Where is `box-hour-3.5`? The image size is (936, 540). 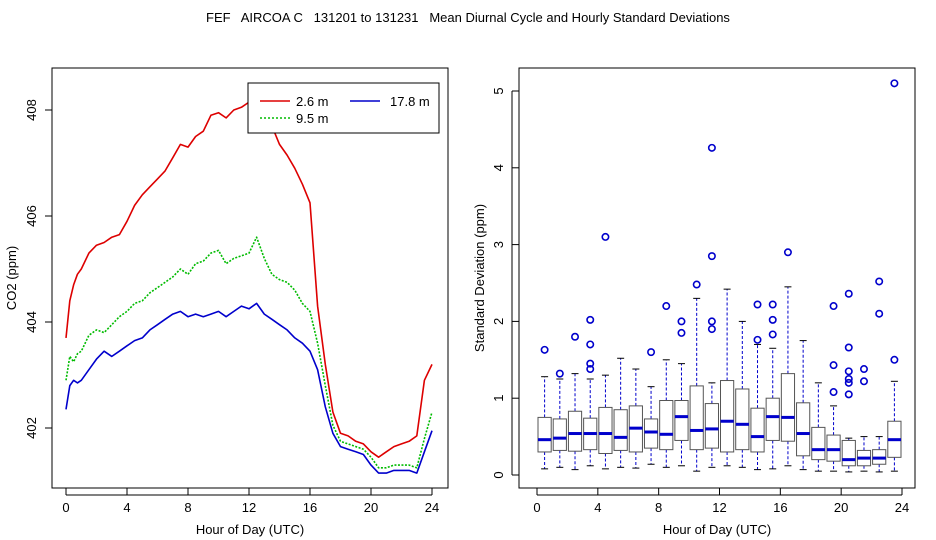
box-hour-3.5 is located at coordinates (590, 391).